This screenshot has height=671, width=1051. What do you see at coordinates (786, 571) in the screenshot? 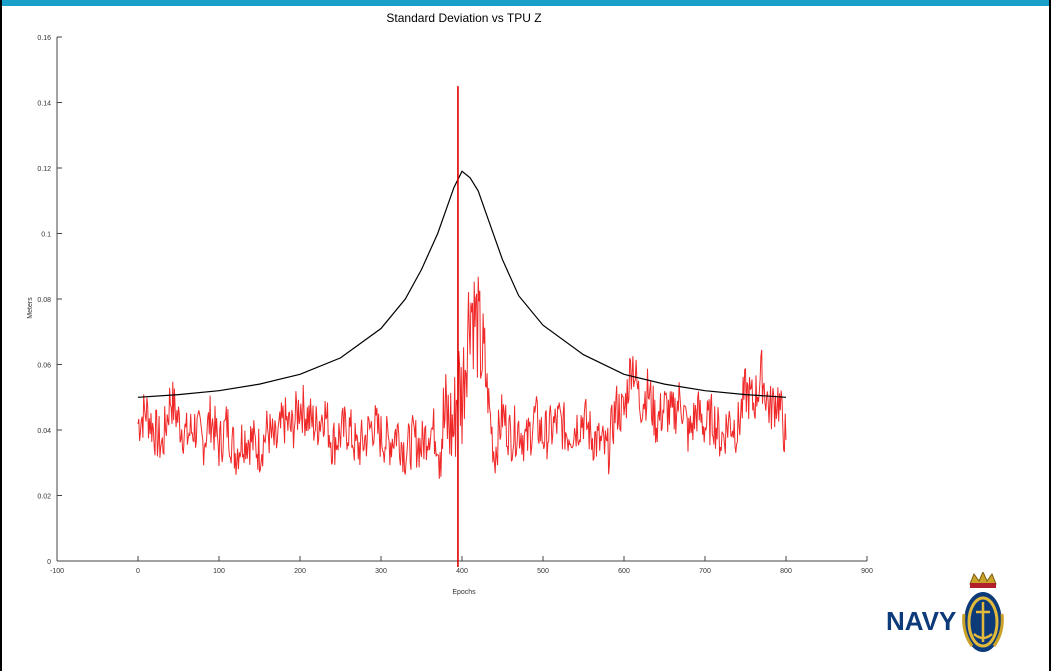
I see `x-tick-label: 800` at bounding box center [786, 571].